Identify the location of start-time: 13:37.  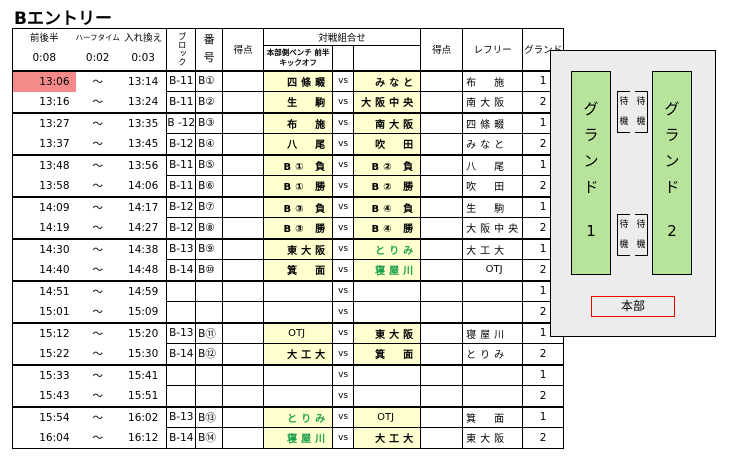
(44, 144).